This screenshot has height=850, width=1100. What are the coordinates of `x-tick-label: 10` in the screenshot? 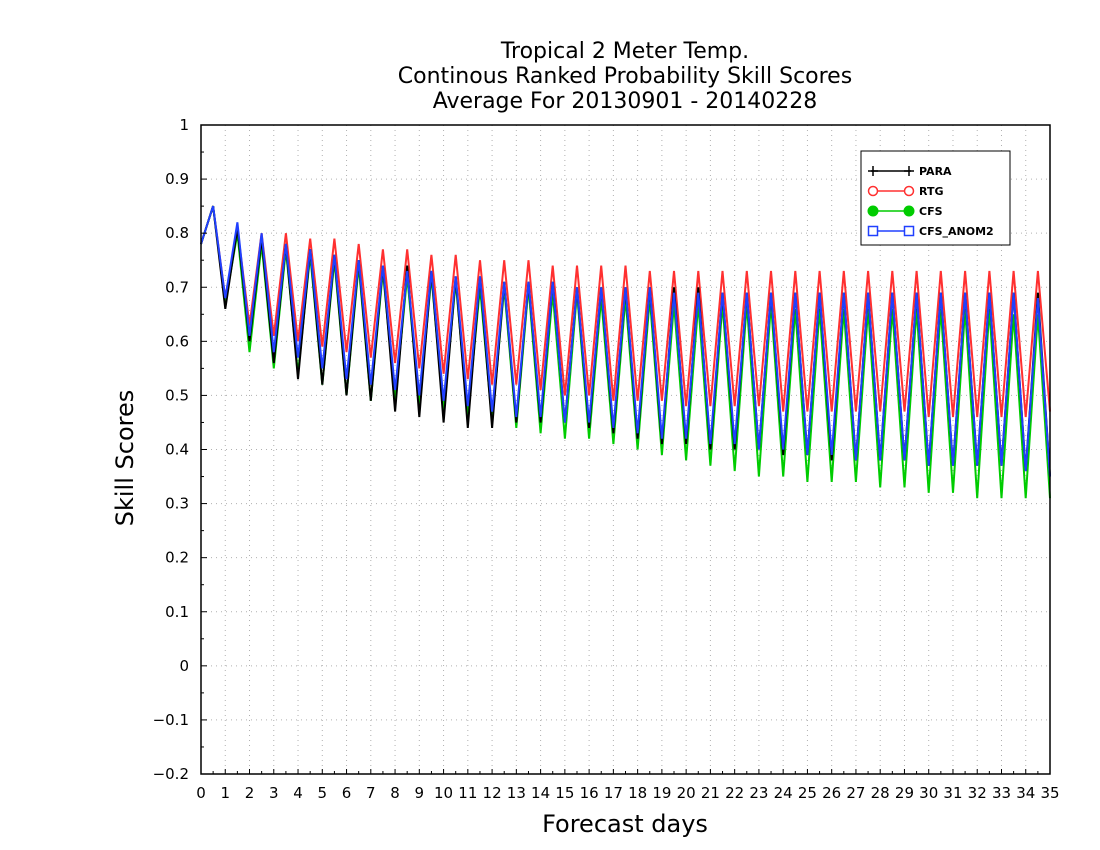 It's located at (443, 793).